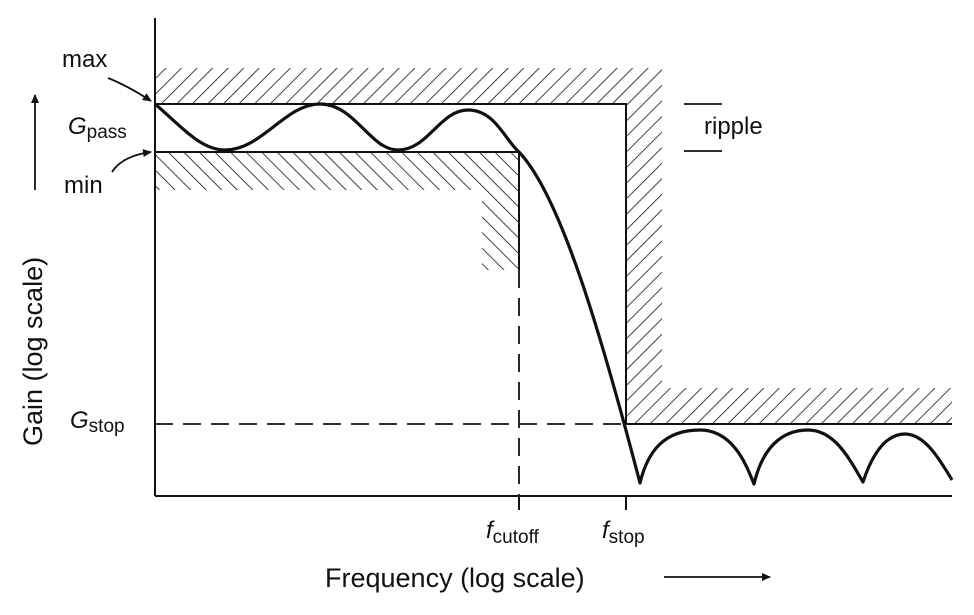 This screenshot has height=615, width=974. I want to click on g-pass-label: Gpass, so click(97, 128).